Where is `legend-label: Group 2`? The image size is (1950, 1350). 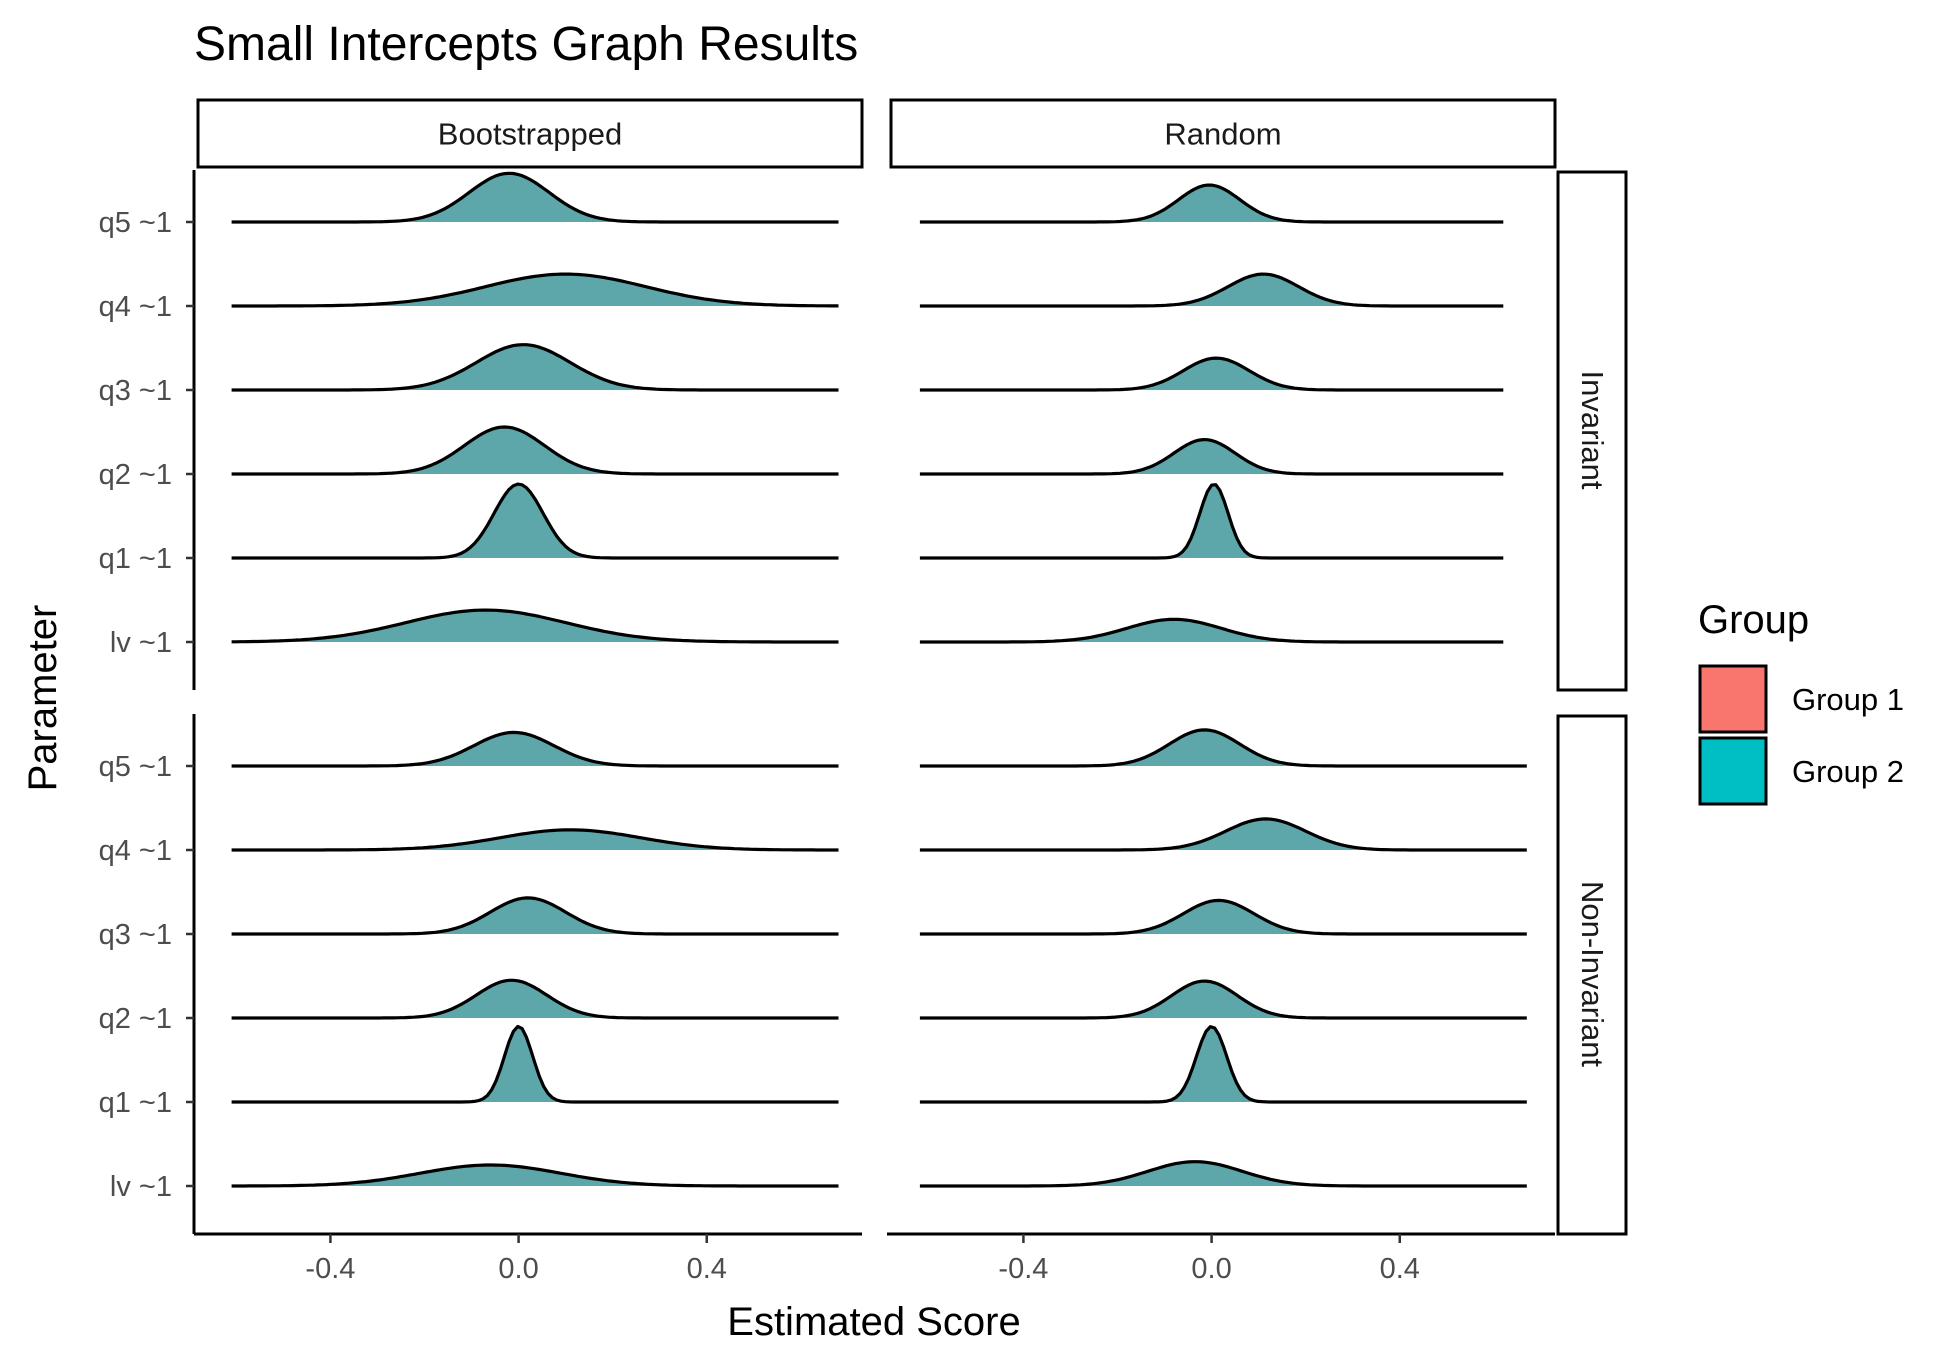
legend-label: Group 2 is located at coordinates (1848, 771).